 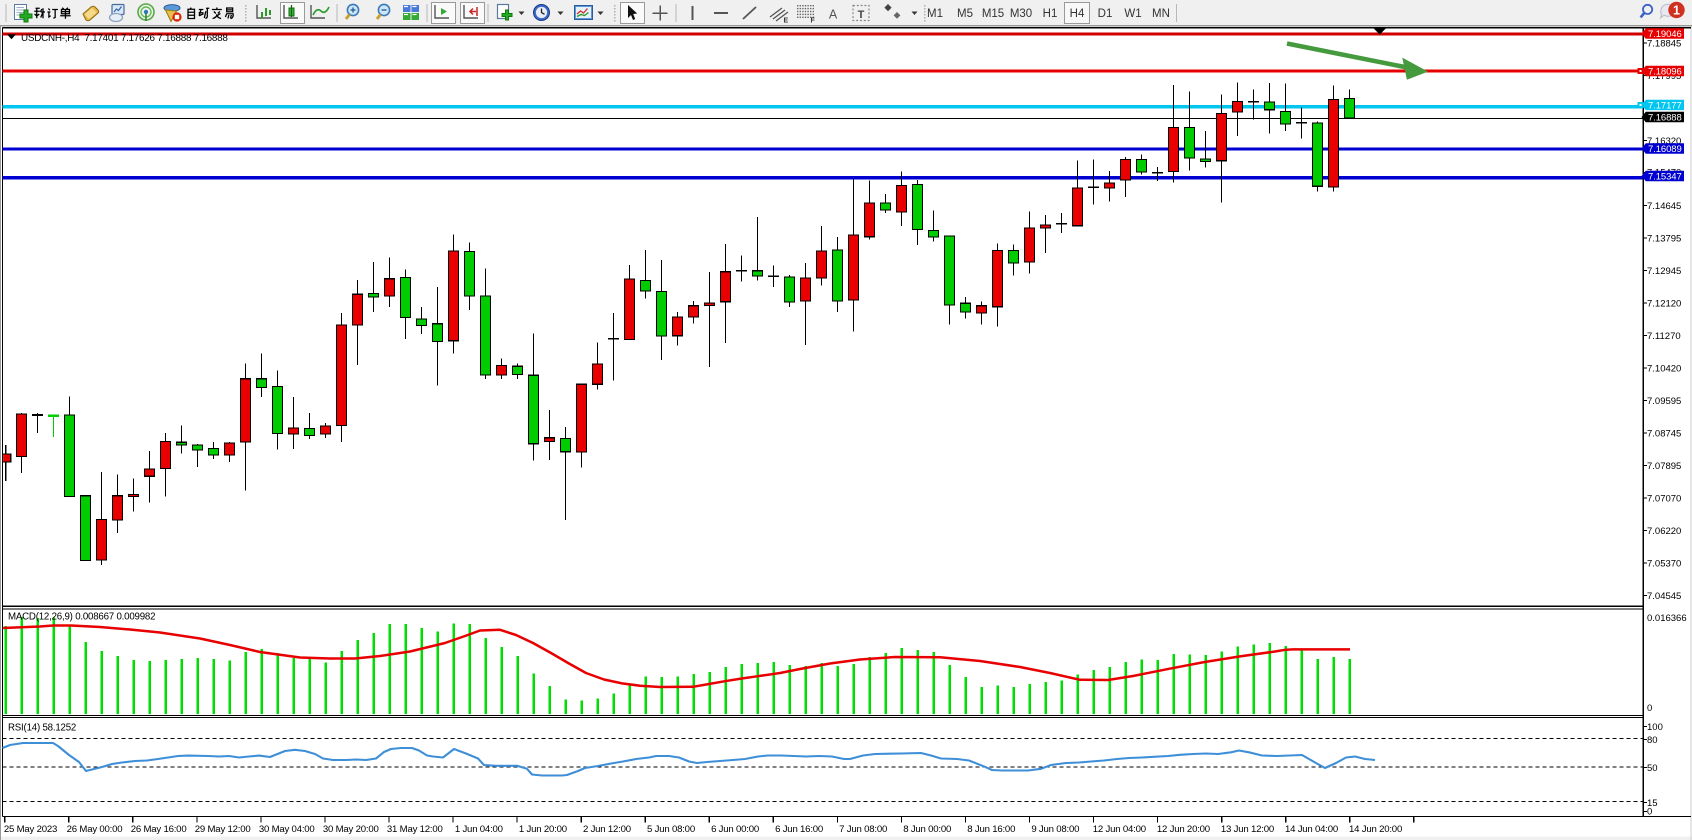 I want to click on svg-text: 26 May 00:00, so click(x=95, y=829).